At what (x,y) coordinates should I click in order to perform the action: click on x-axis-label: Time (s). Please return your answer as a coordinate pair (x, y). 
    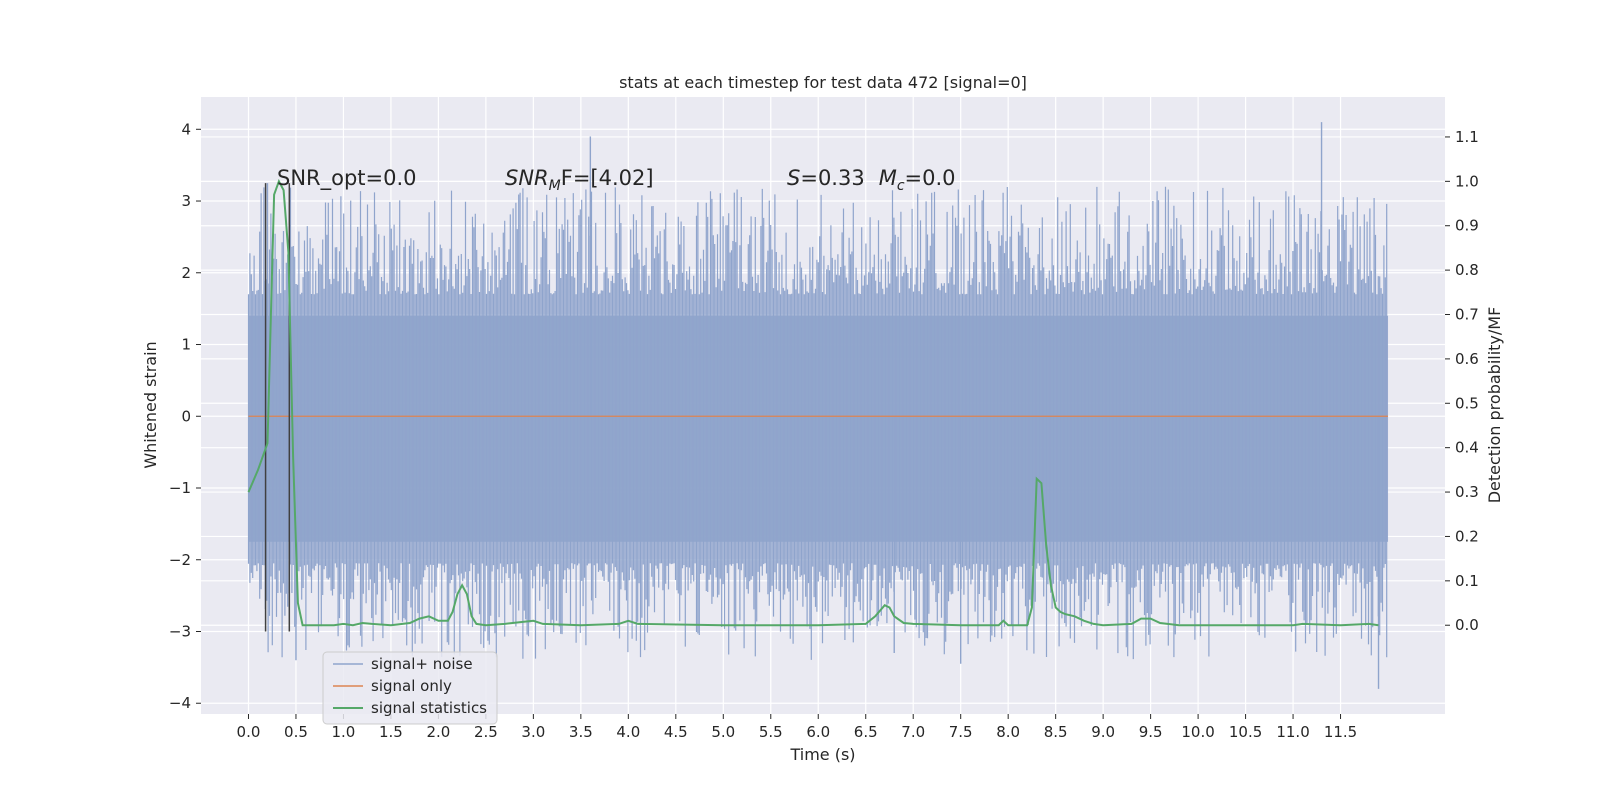
    Looking at the image, I should click on (822, 754).